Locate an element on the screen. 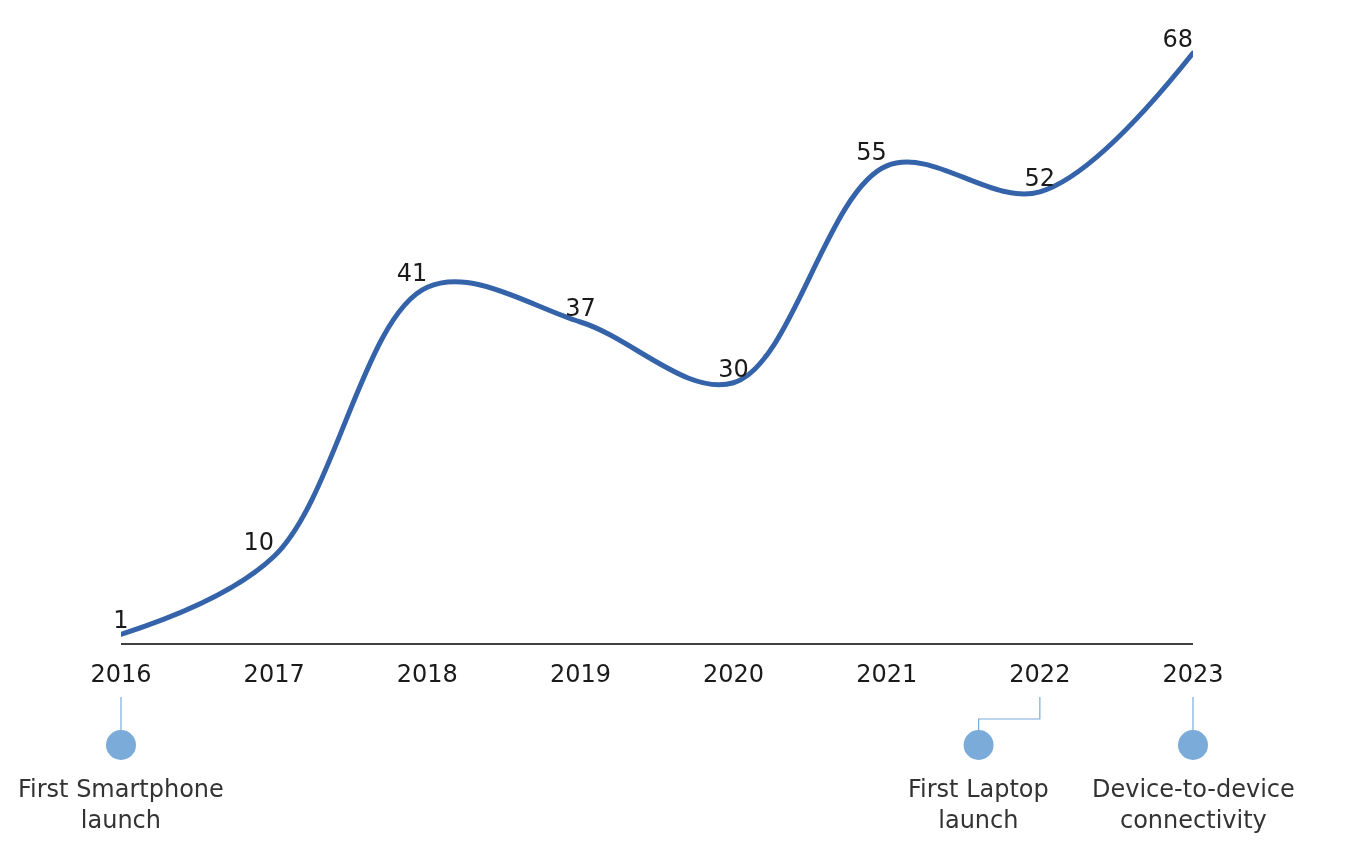 The width and height of the screenshot is (1355, 847). data-label: 10 is located at coordinates (259, 542).